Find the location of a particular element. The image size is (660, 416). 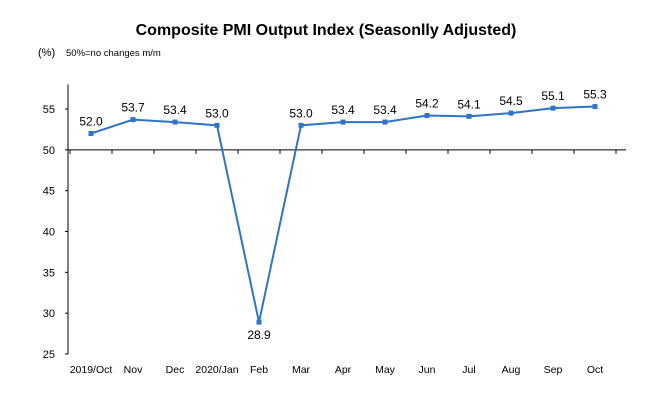

data-label: 54.2 is located at coordinates (427, 104).